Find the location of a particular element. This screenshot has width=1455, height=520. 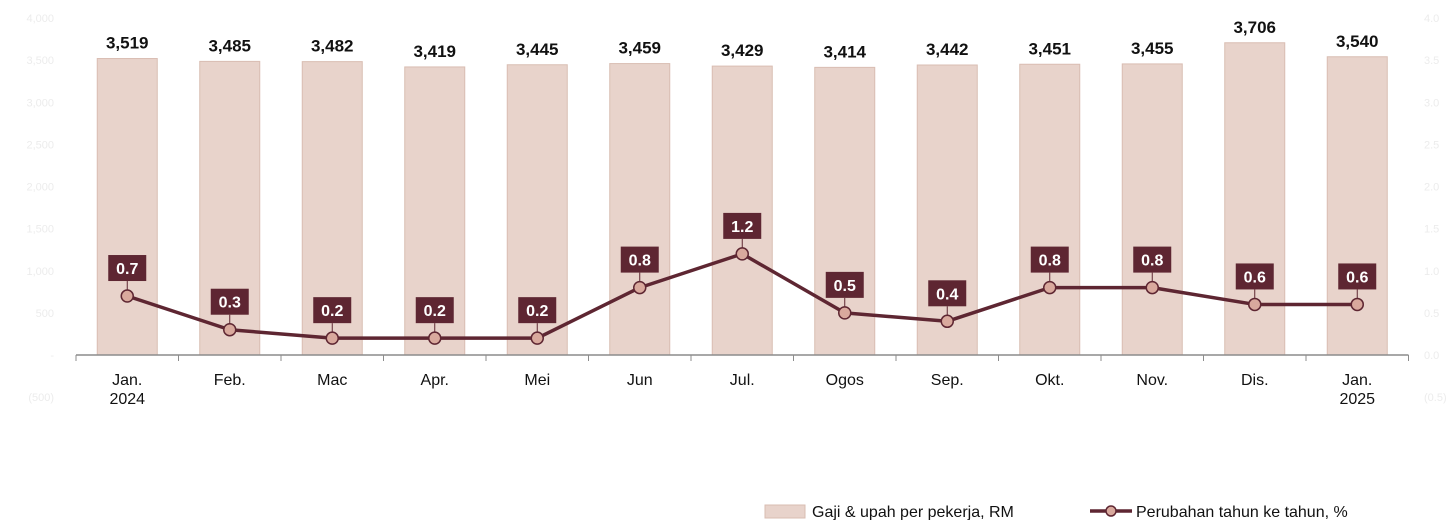

bar-value-label: 3,419 is located at coordinates (434, 51).